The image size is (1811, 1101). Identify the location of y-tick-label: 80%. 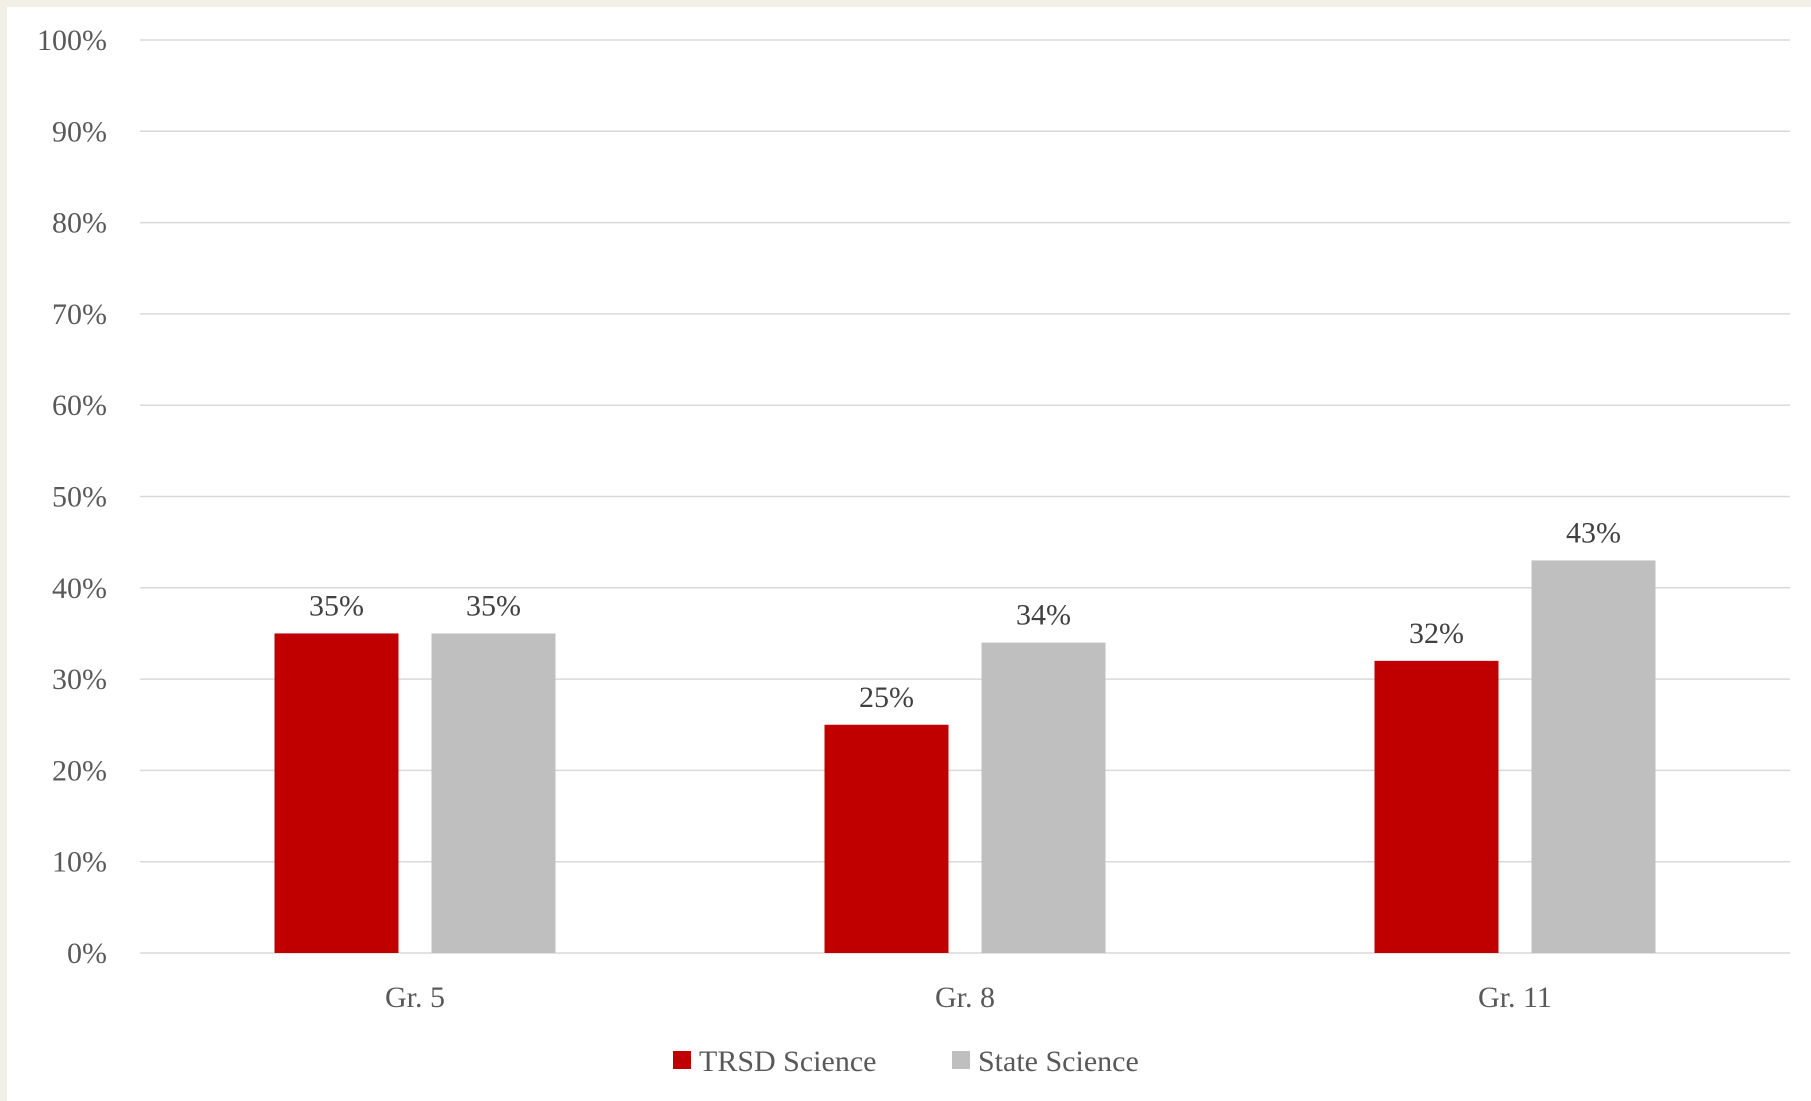
(79, 223).